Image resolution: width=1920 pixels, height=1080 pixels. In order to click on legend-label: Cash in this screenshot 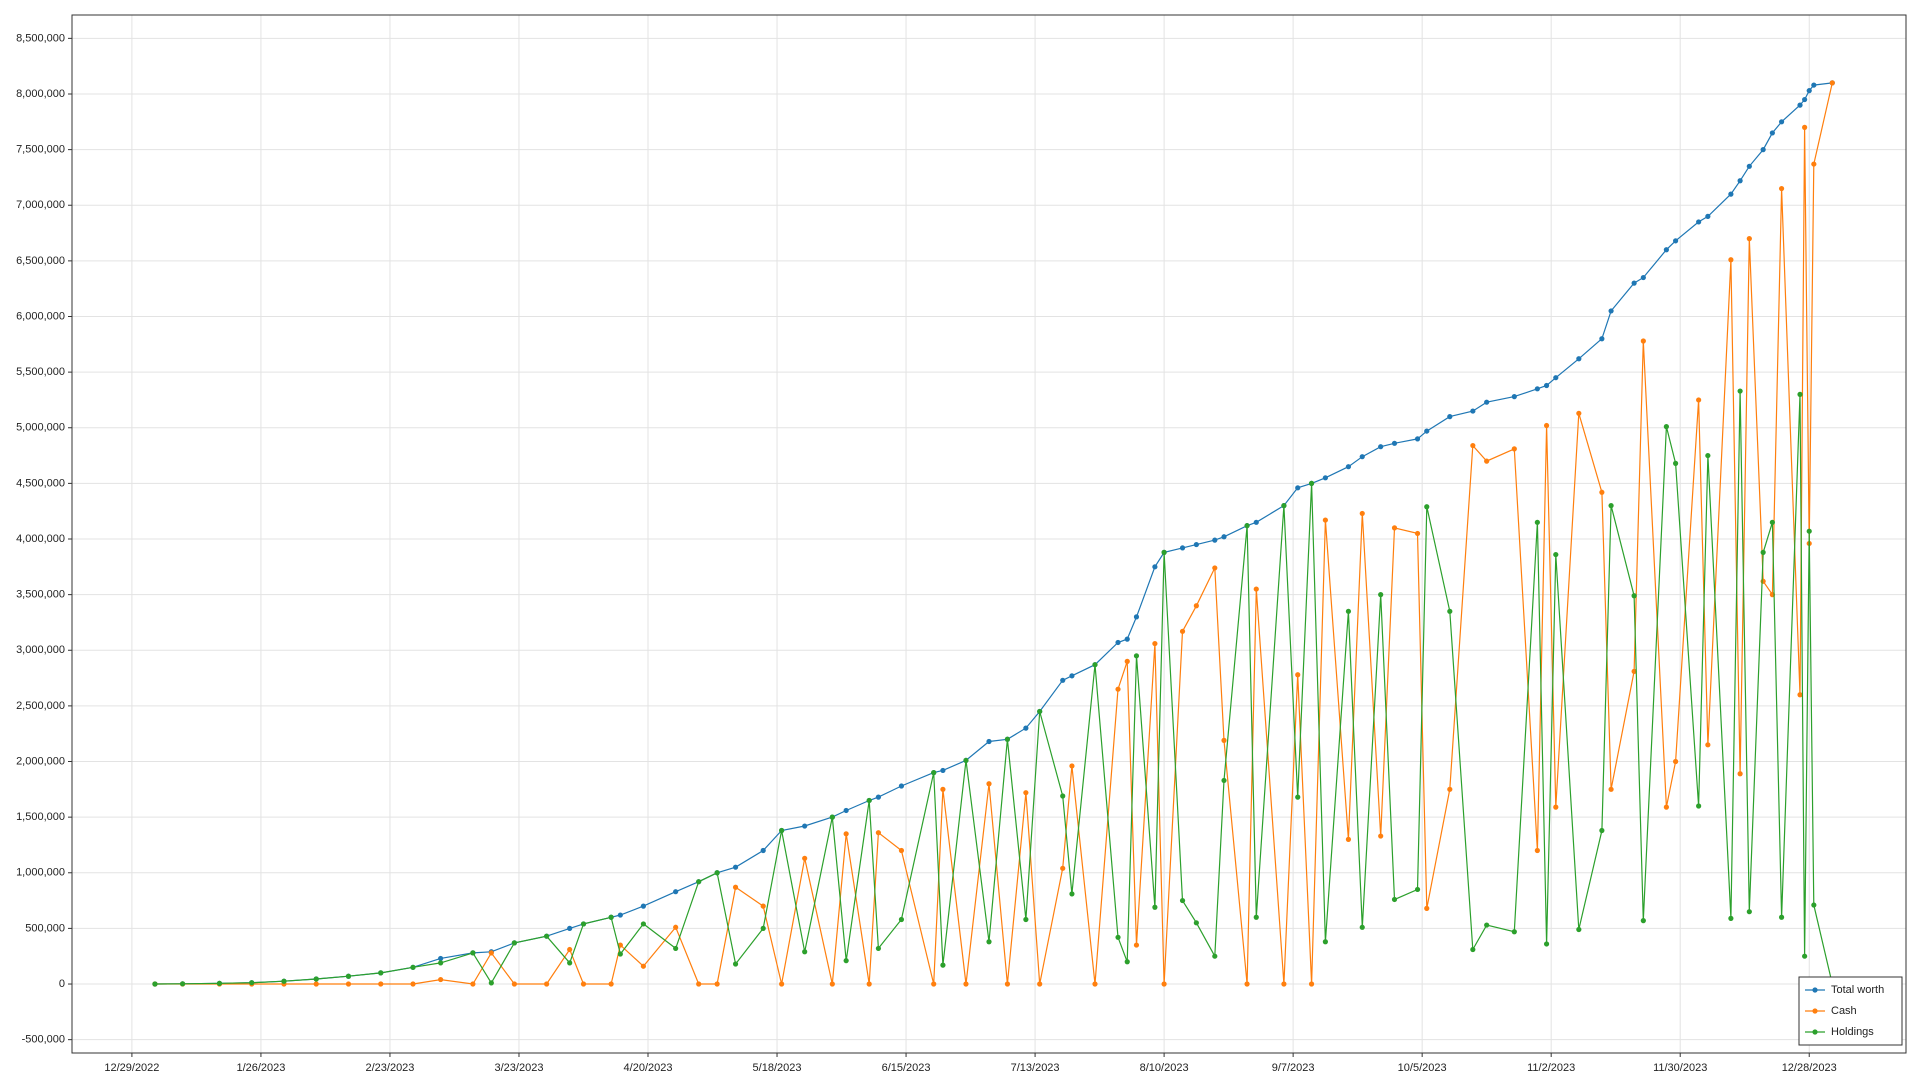, I will do `click(1844, 1011)`.